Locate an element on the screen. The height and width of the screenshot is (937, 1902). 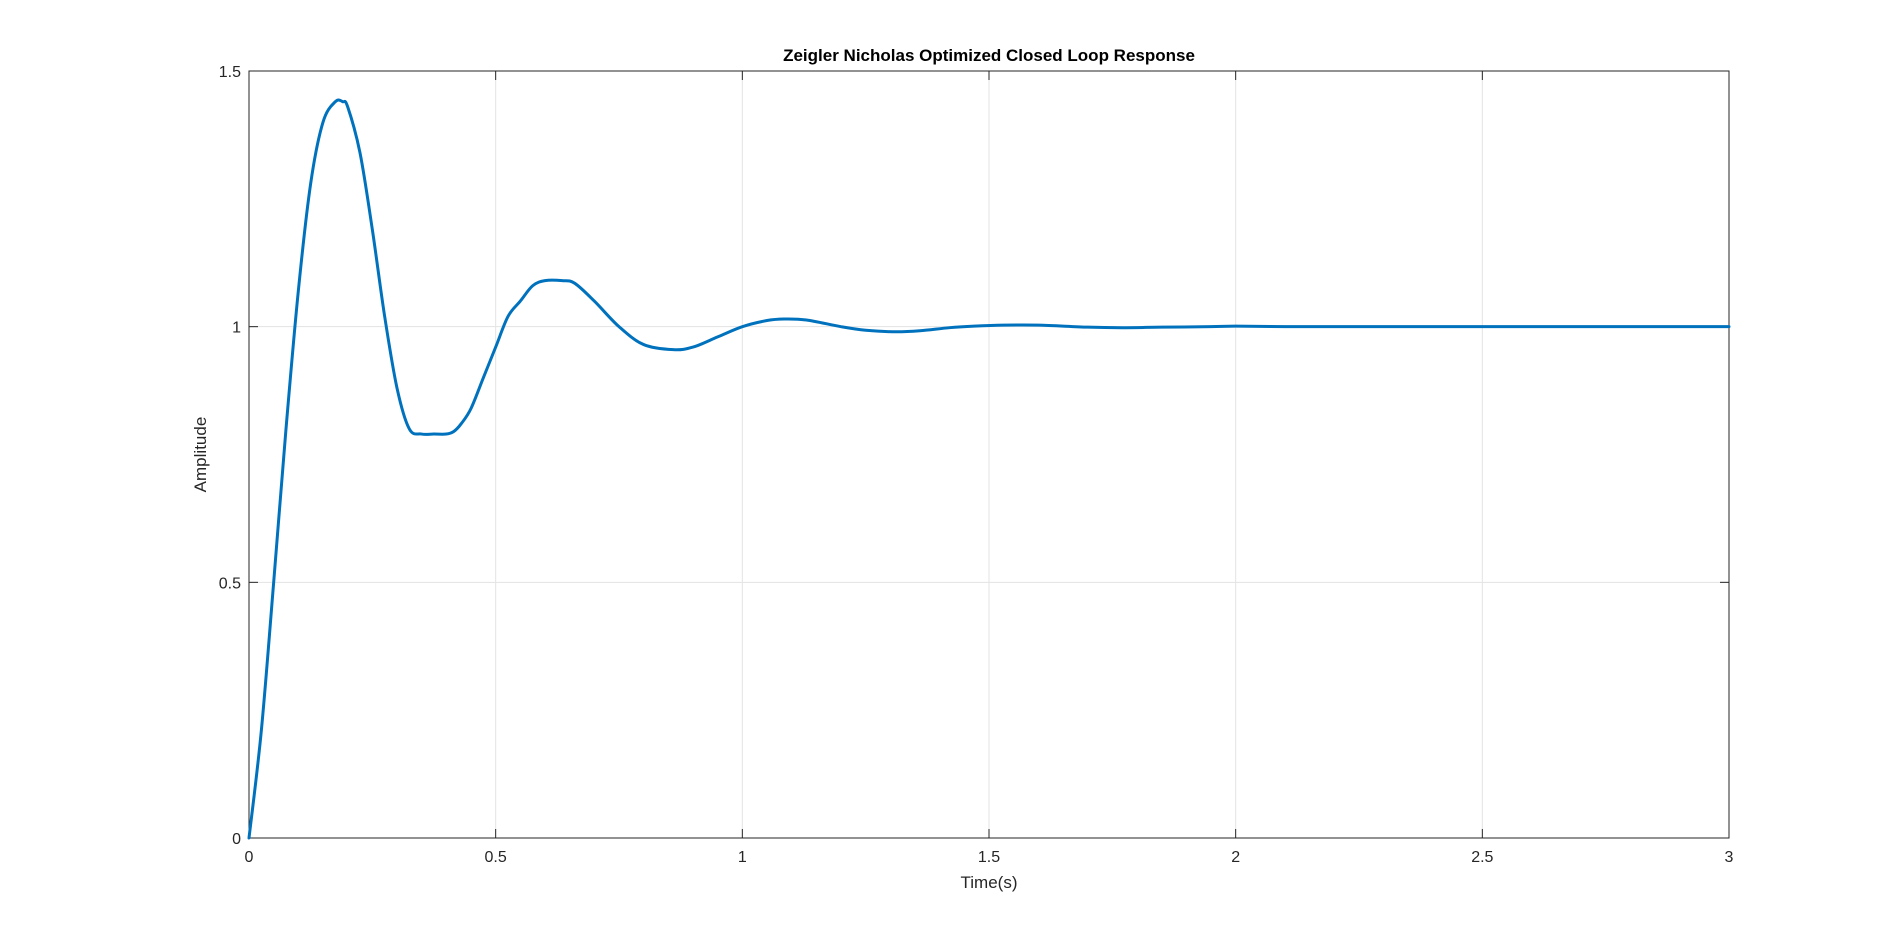
y-tick-label: 1 is located at coordinates (236, 328).